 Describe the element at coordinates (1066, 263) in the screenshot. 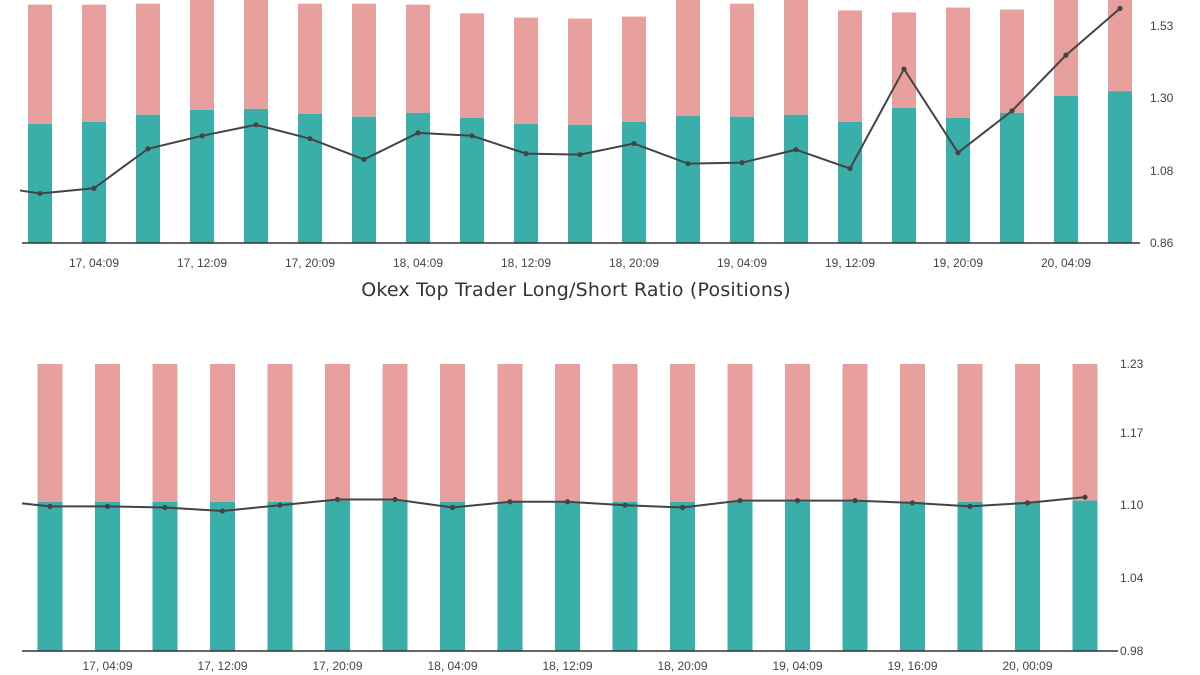

I see `x-tick-label: 20, 04:09` at that location.